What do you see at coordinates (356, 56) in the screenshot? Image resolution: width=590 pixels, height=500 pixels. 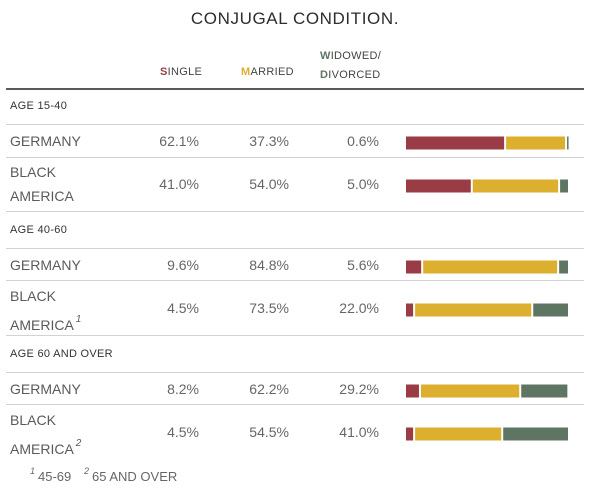 I see `header-widowed-rest: IDOWED/` at bounding box center [356, 56].